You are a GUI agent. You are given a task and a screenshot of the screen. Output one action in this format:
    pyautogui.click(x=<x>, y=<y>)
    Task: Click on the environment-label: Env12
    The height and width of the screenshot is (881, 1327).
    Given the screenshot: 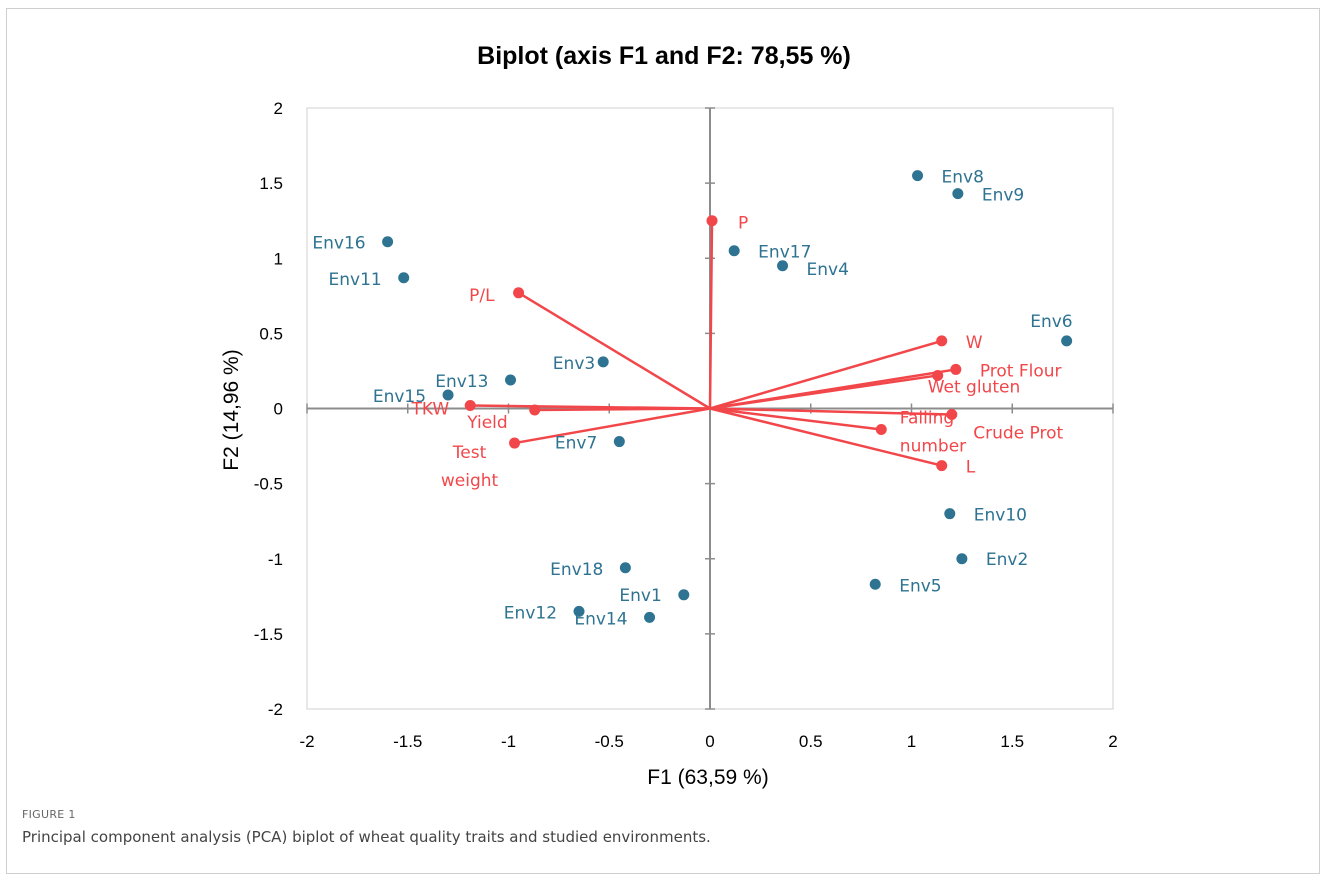 What is the action you would take?
    pyautogui.click(x=530, y=613)
    